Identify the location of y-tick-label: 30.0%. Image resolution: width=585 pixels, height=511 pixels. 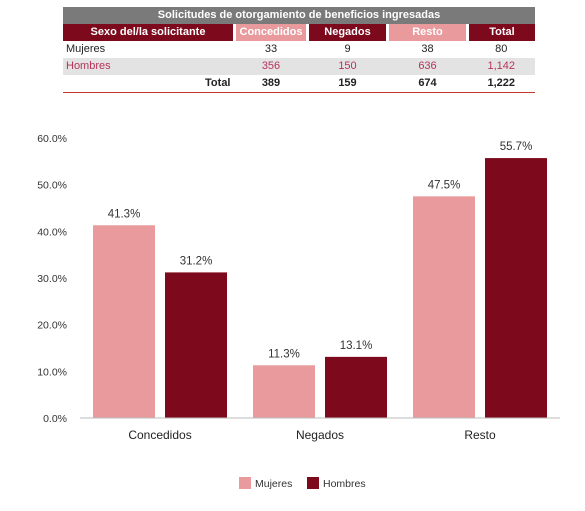
(52, 279).